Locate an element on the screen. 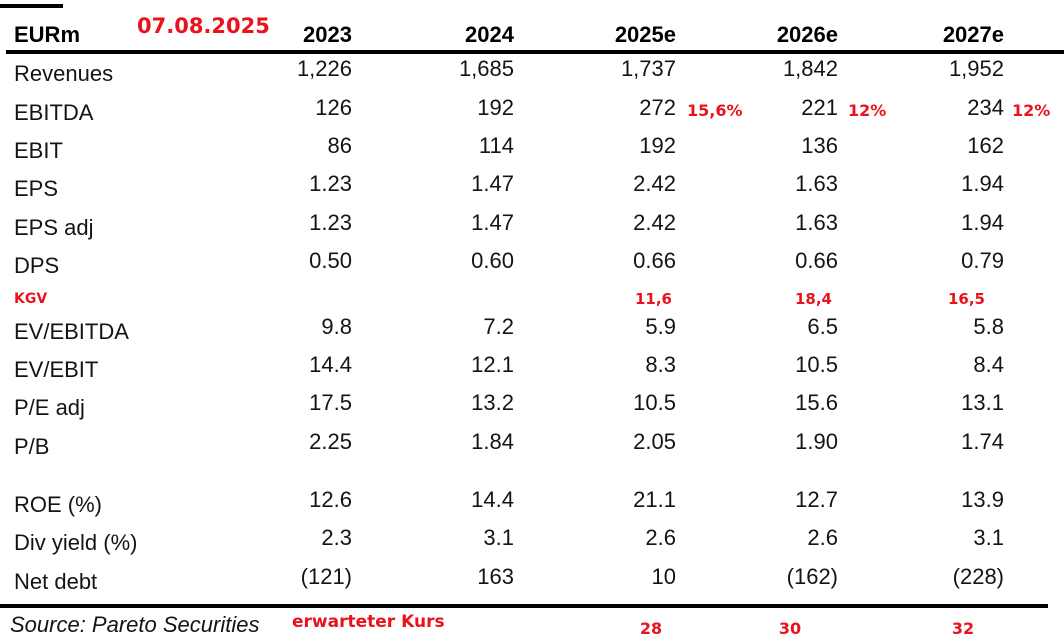  value-cell: 163 is located at coordinates (433, 579).